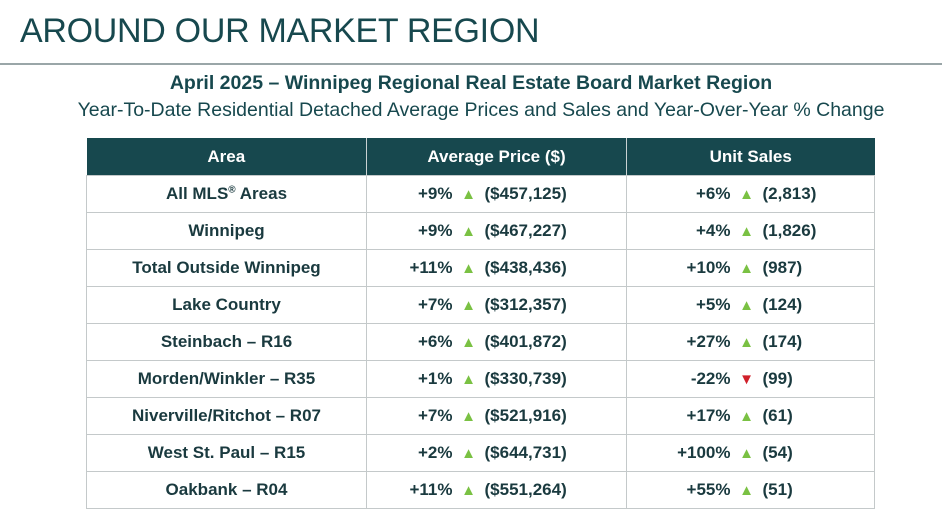 The width and height of the screenshot is (942, 516). I want to click on unit-sales-value: (99), so click(777, 378).